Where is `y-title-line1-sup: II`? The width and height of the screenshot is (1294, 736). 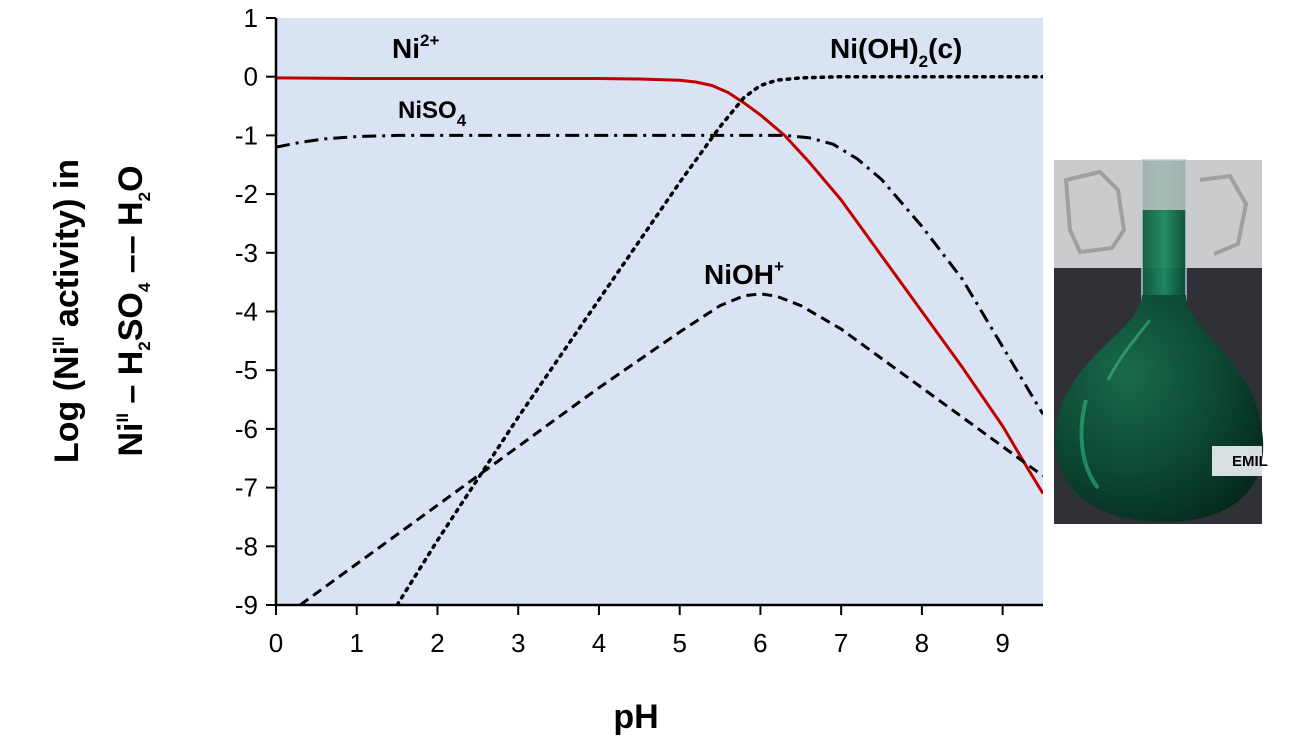
y-title-line1-sup: II is located at coordinates (58, 341).